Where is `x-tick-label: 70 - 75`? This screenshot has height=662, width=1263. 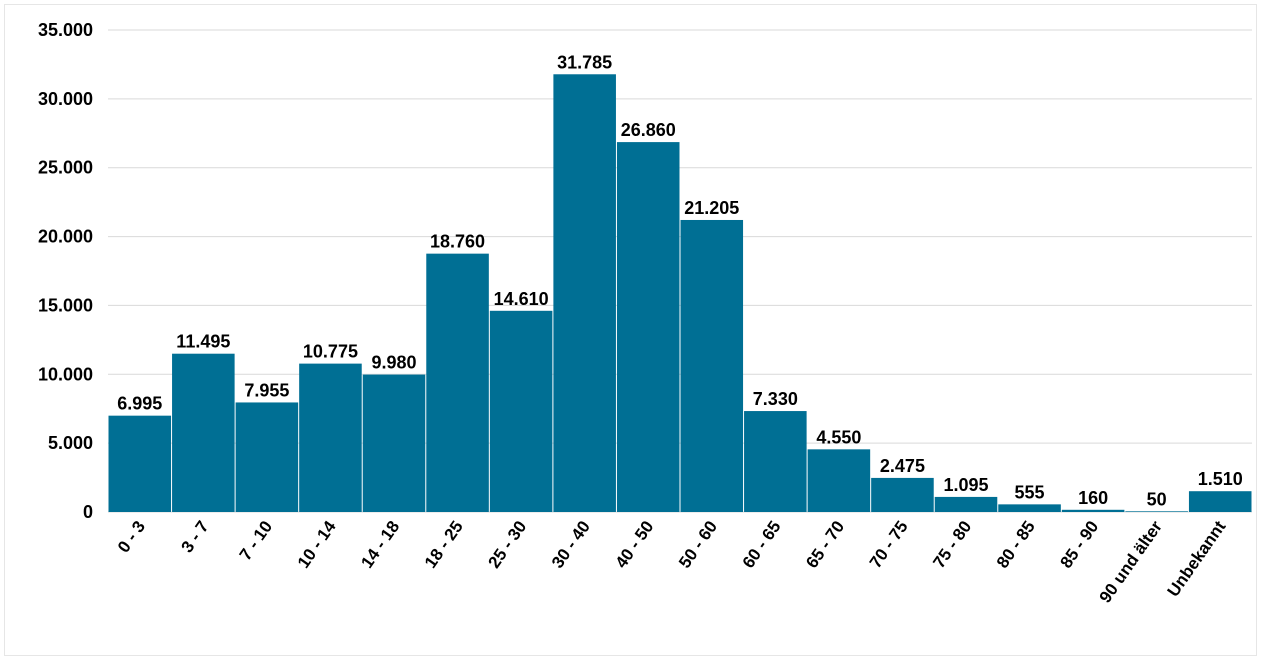 x-tick-label: 70 - 75 is located at coordinates (889, 544).